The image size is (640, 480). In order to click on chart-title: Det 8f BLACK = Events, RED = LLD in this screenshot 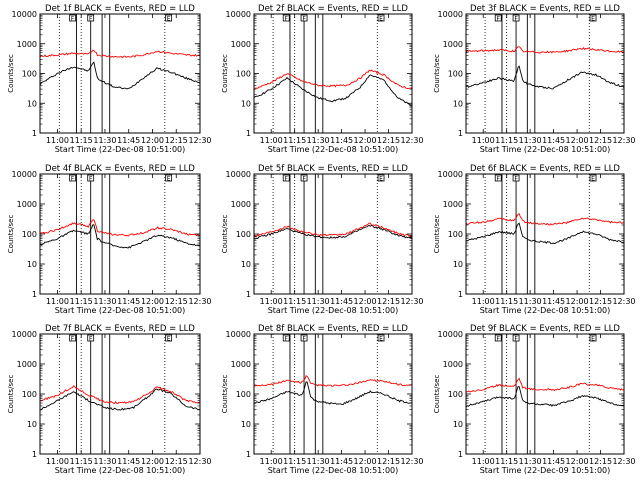, I will do `click(333, 329)`.